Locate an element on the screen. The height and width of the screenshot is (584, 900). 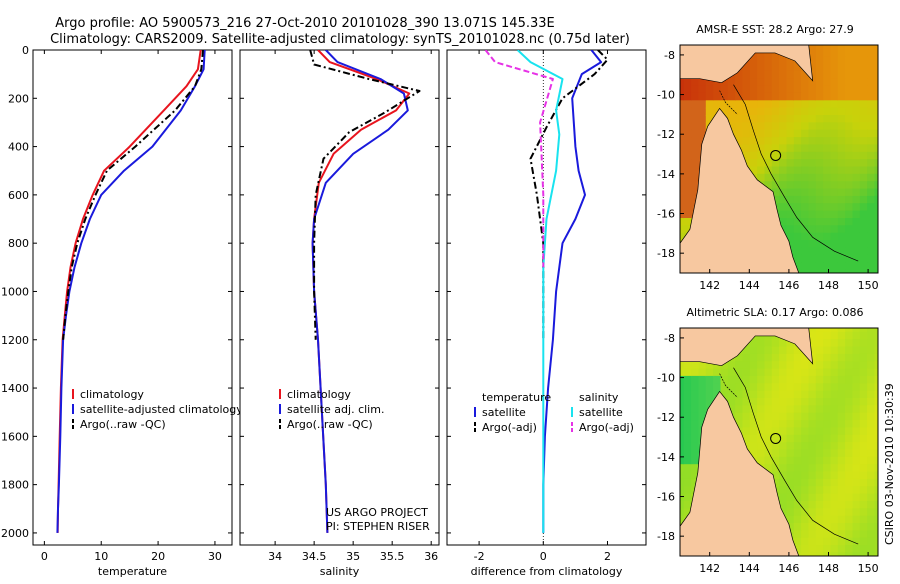
y-tick-label: 2000 is located at coordinates (15, 533).